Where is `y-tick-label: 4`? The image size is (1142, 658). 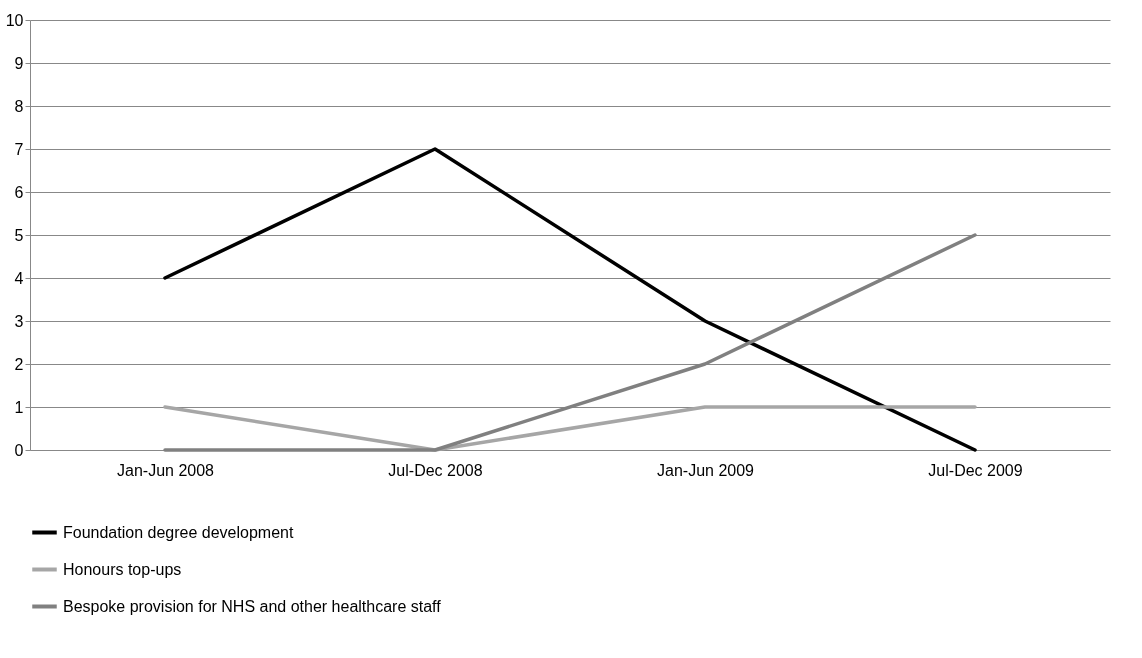 y-tick-label: 4 is located at coordinates (19, 278).